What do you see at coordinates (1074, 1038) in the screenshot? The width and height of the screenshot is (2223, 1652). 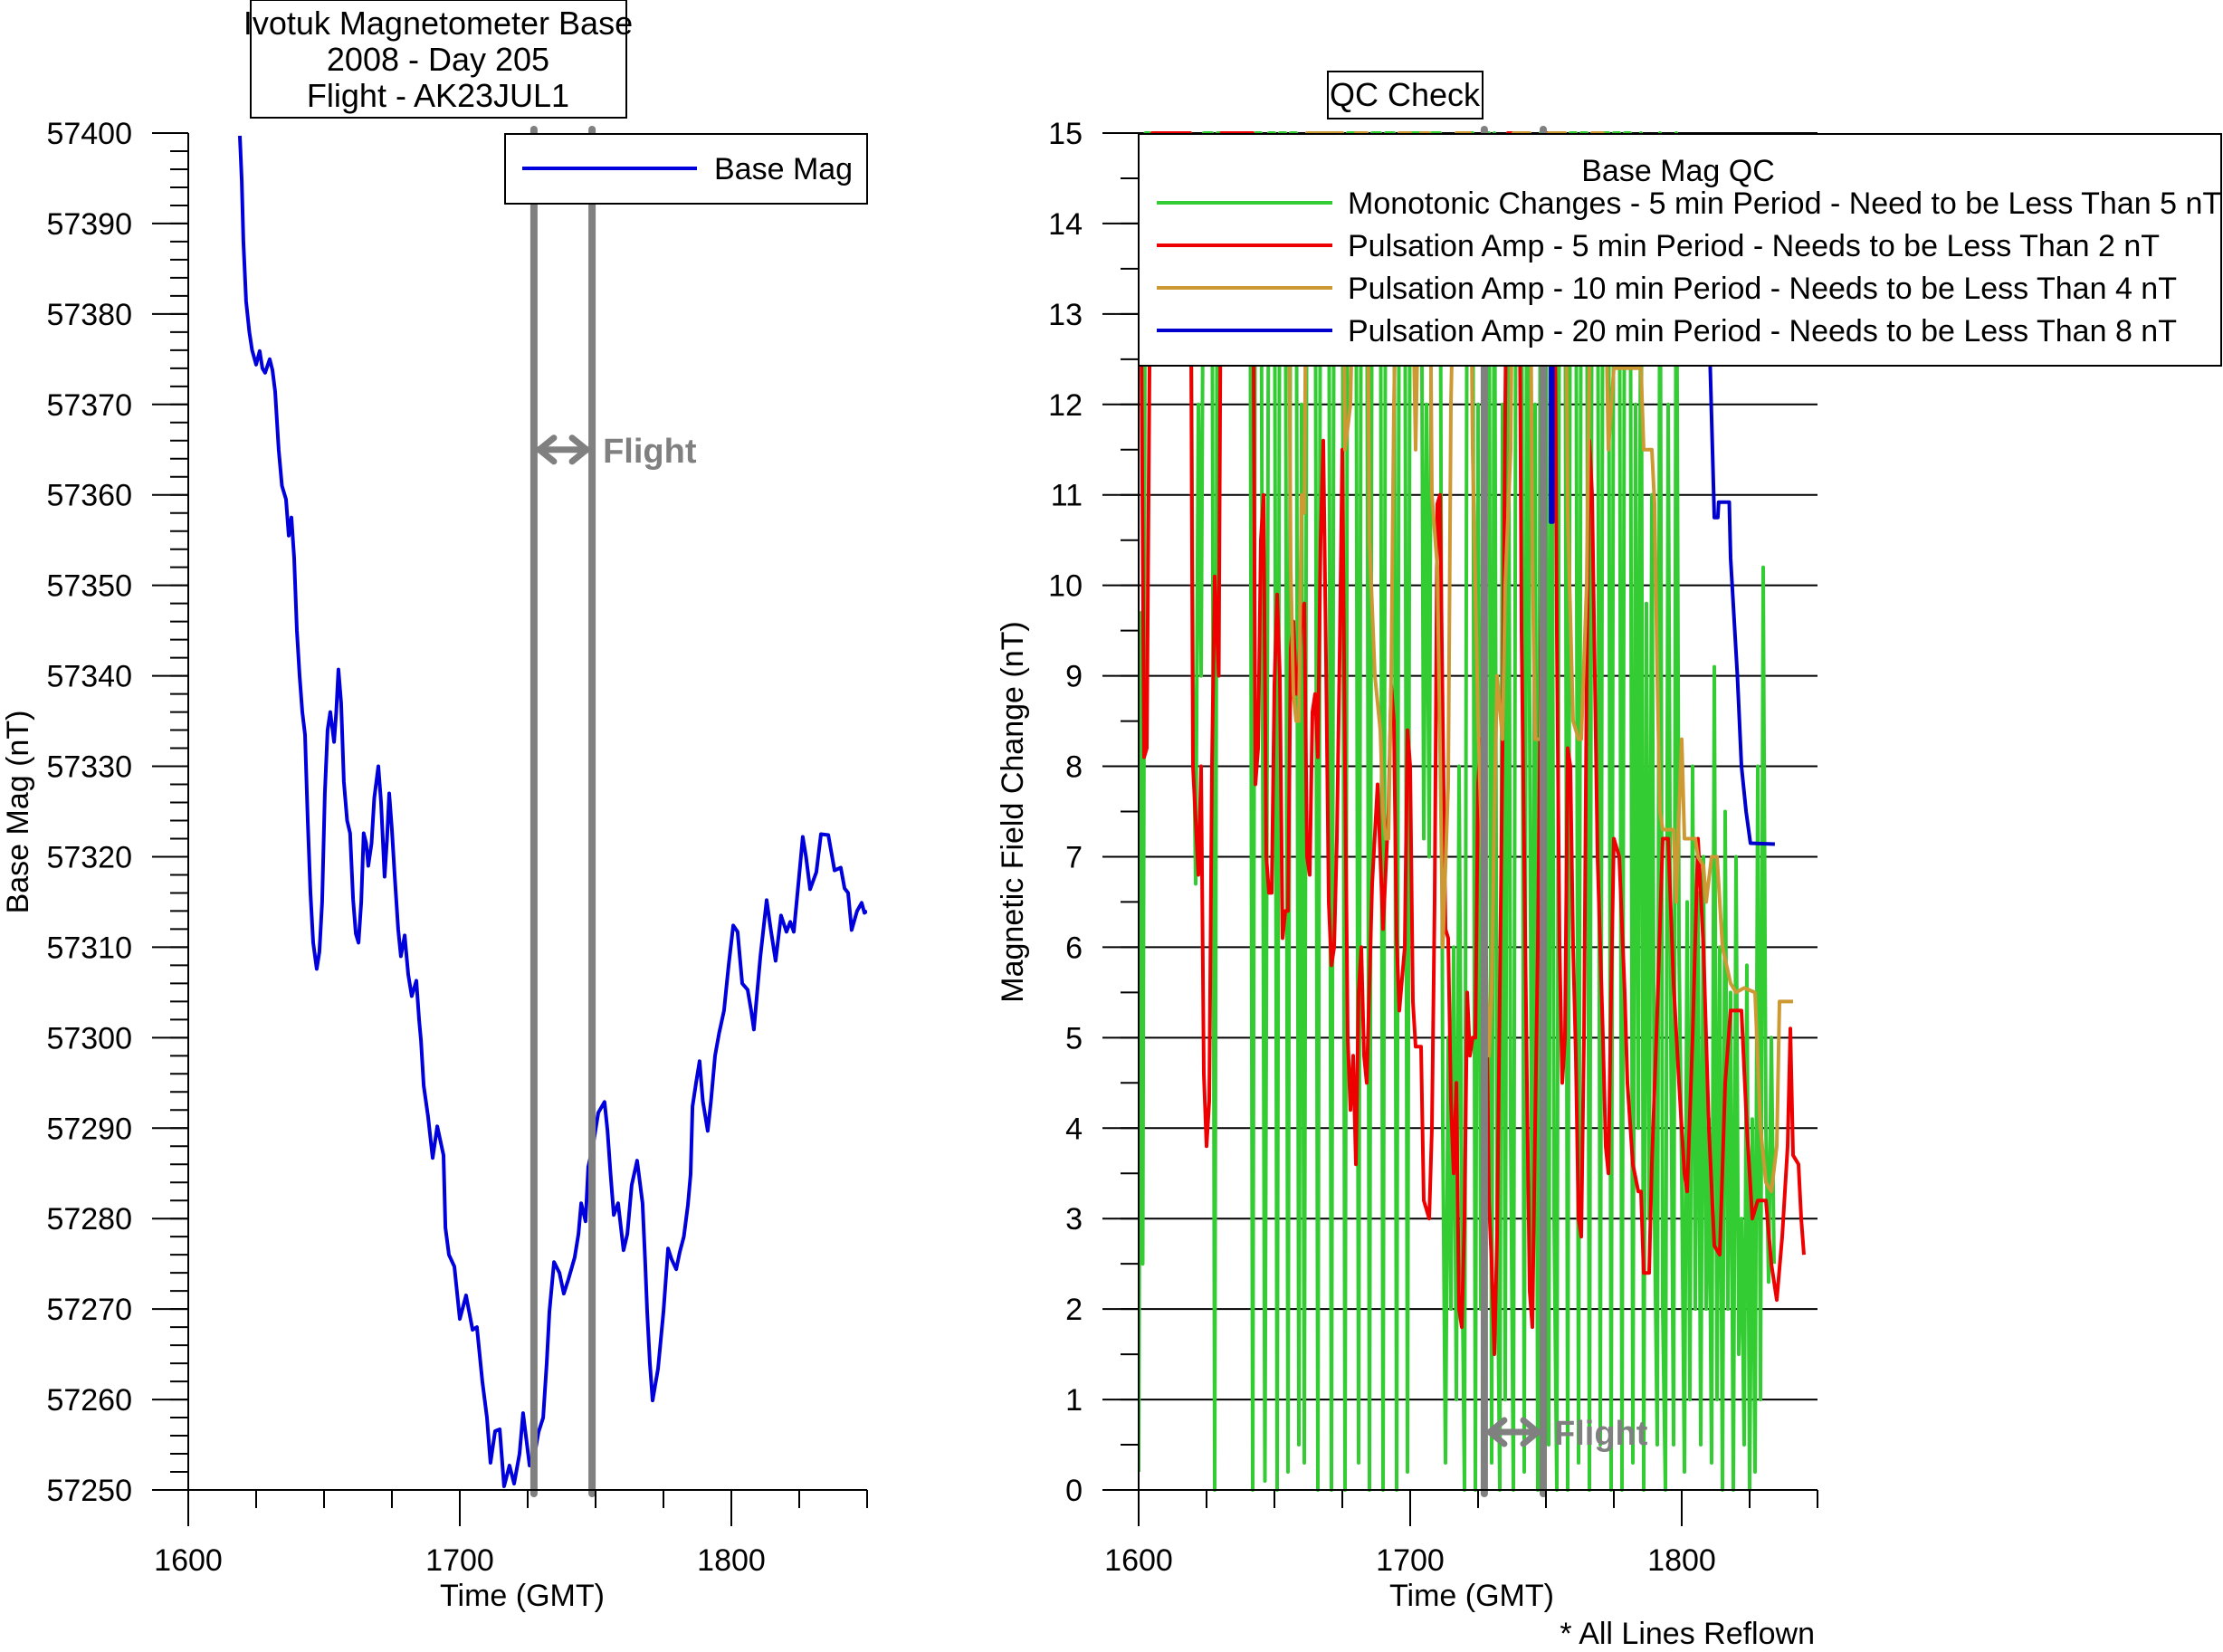 I see `right-y-tick-label: 5` at bounding box center [1074, 1038].